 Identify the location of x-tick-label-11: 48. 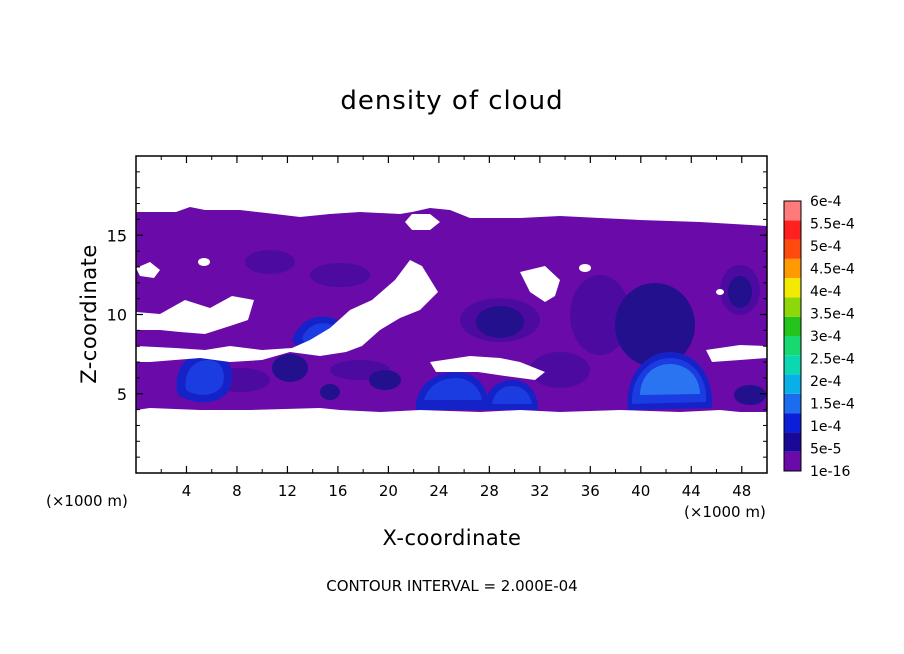
(741, 491).